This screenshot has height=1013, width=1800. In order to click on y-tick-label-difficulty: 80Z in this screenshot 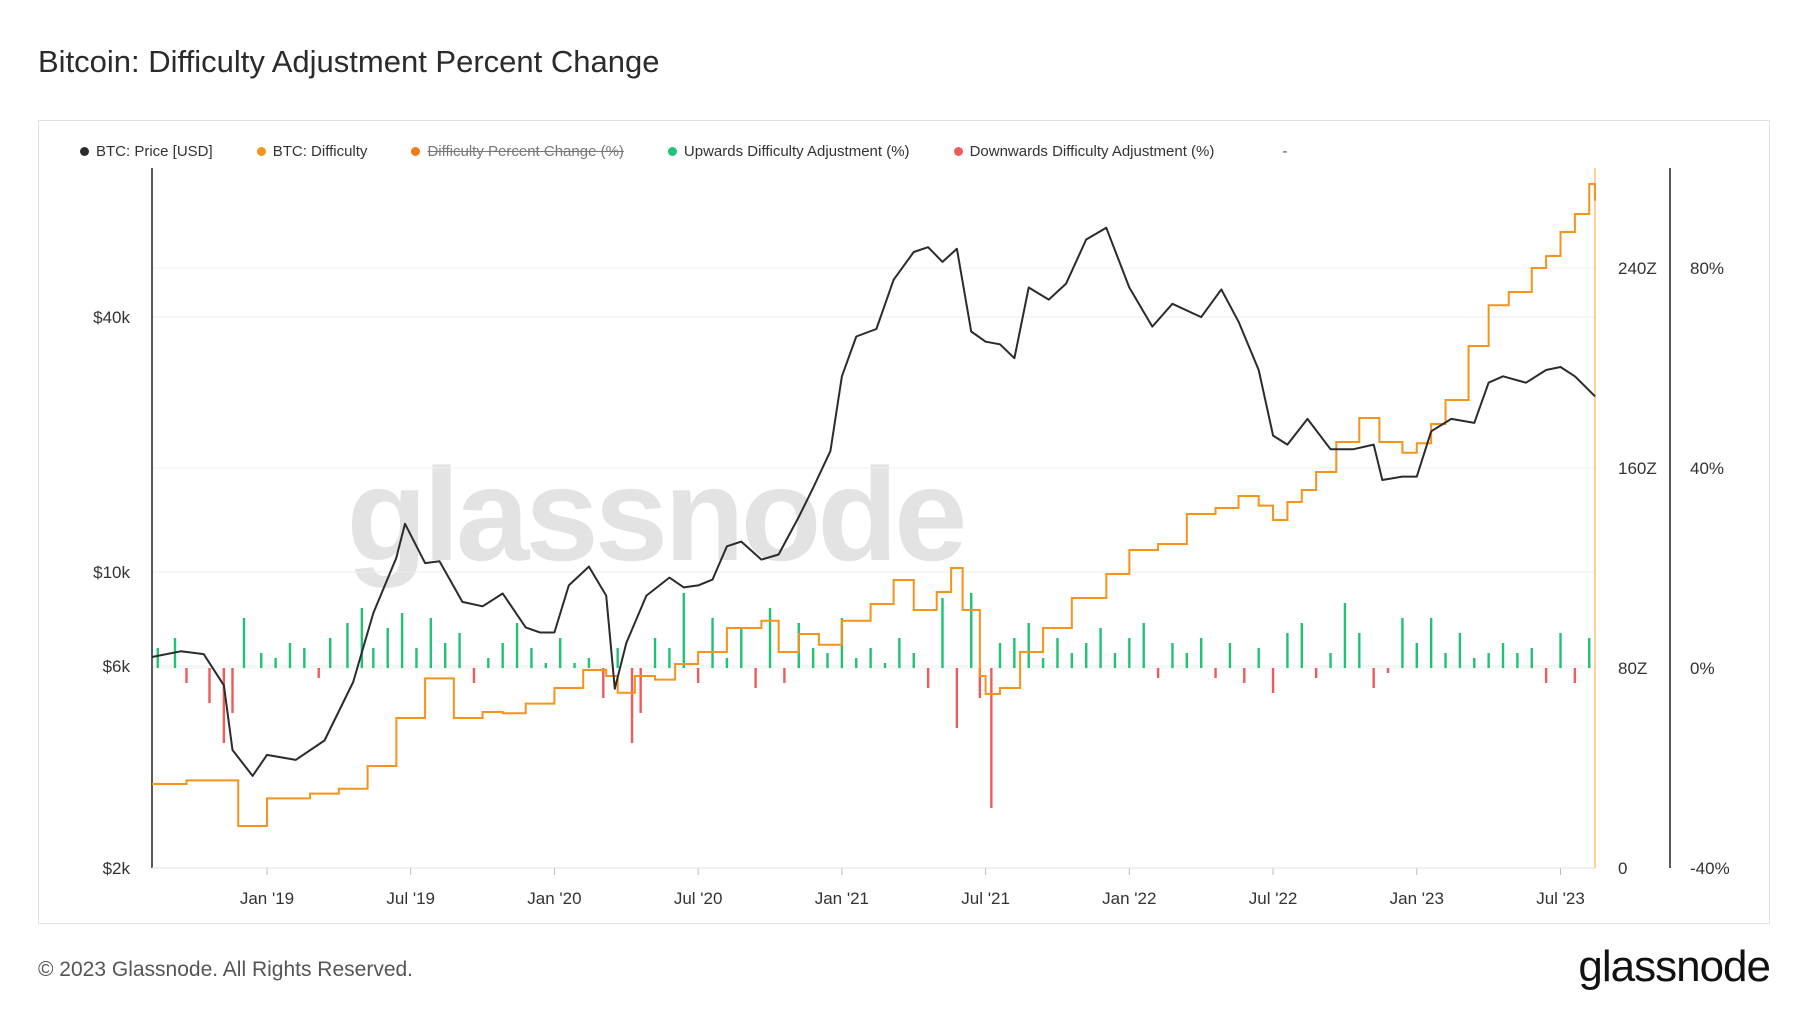, I will do `click(1632, 668)`.